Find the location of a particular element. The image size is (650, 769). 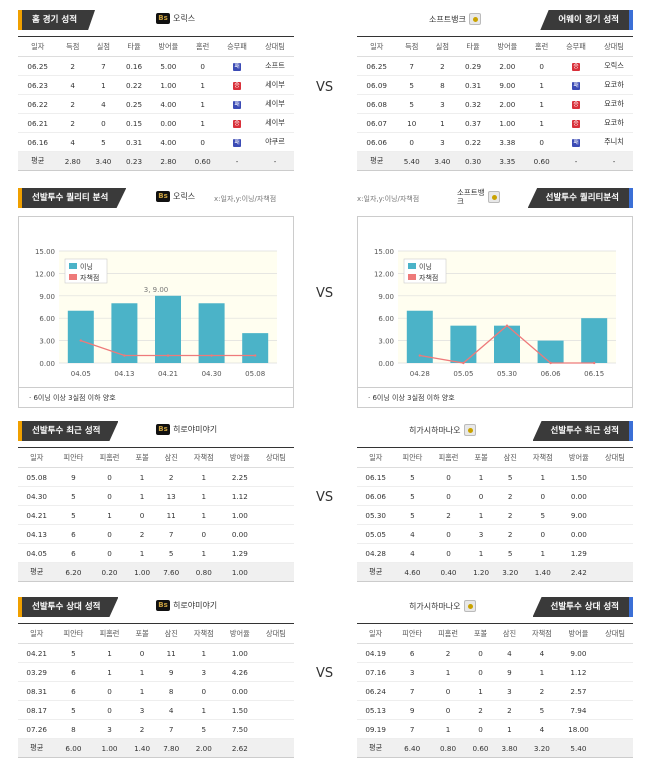

pitcher-recent-right-team: 히가시하마나오 is located at coordinates (442, 430).